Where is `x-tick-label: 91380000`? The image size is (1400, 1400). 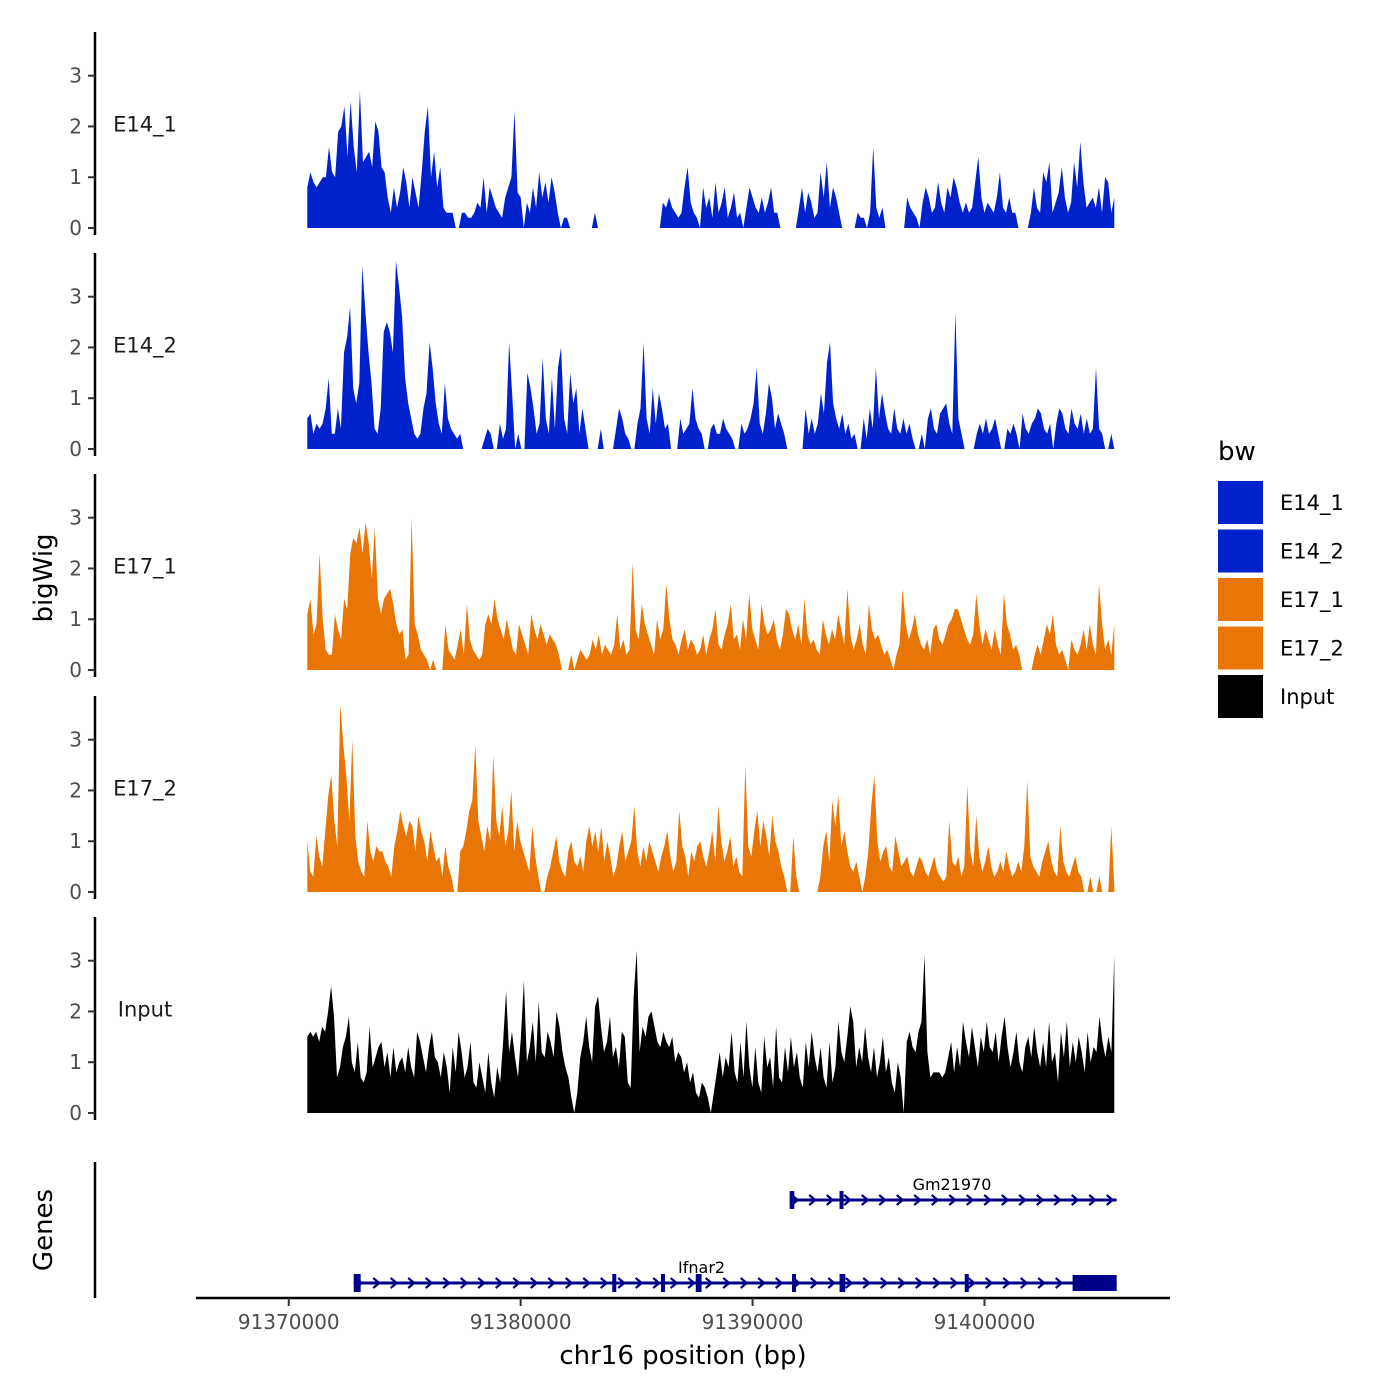
x-tick-label: 91380000 is located at coordinates (521, 1322).